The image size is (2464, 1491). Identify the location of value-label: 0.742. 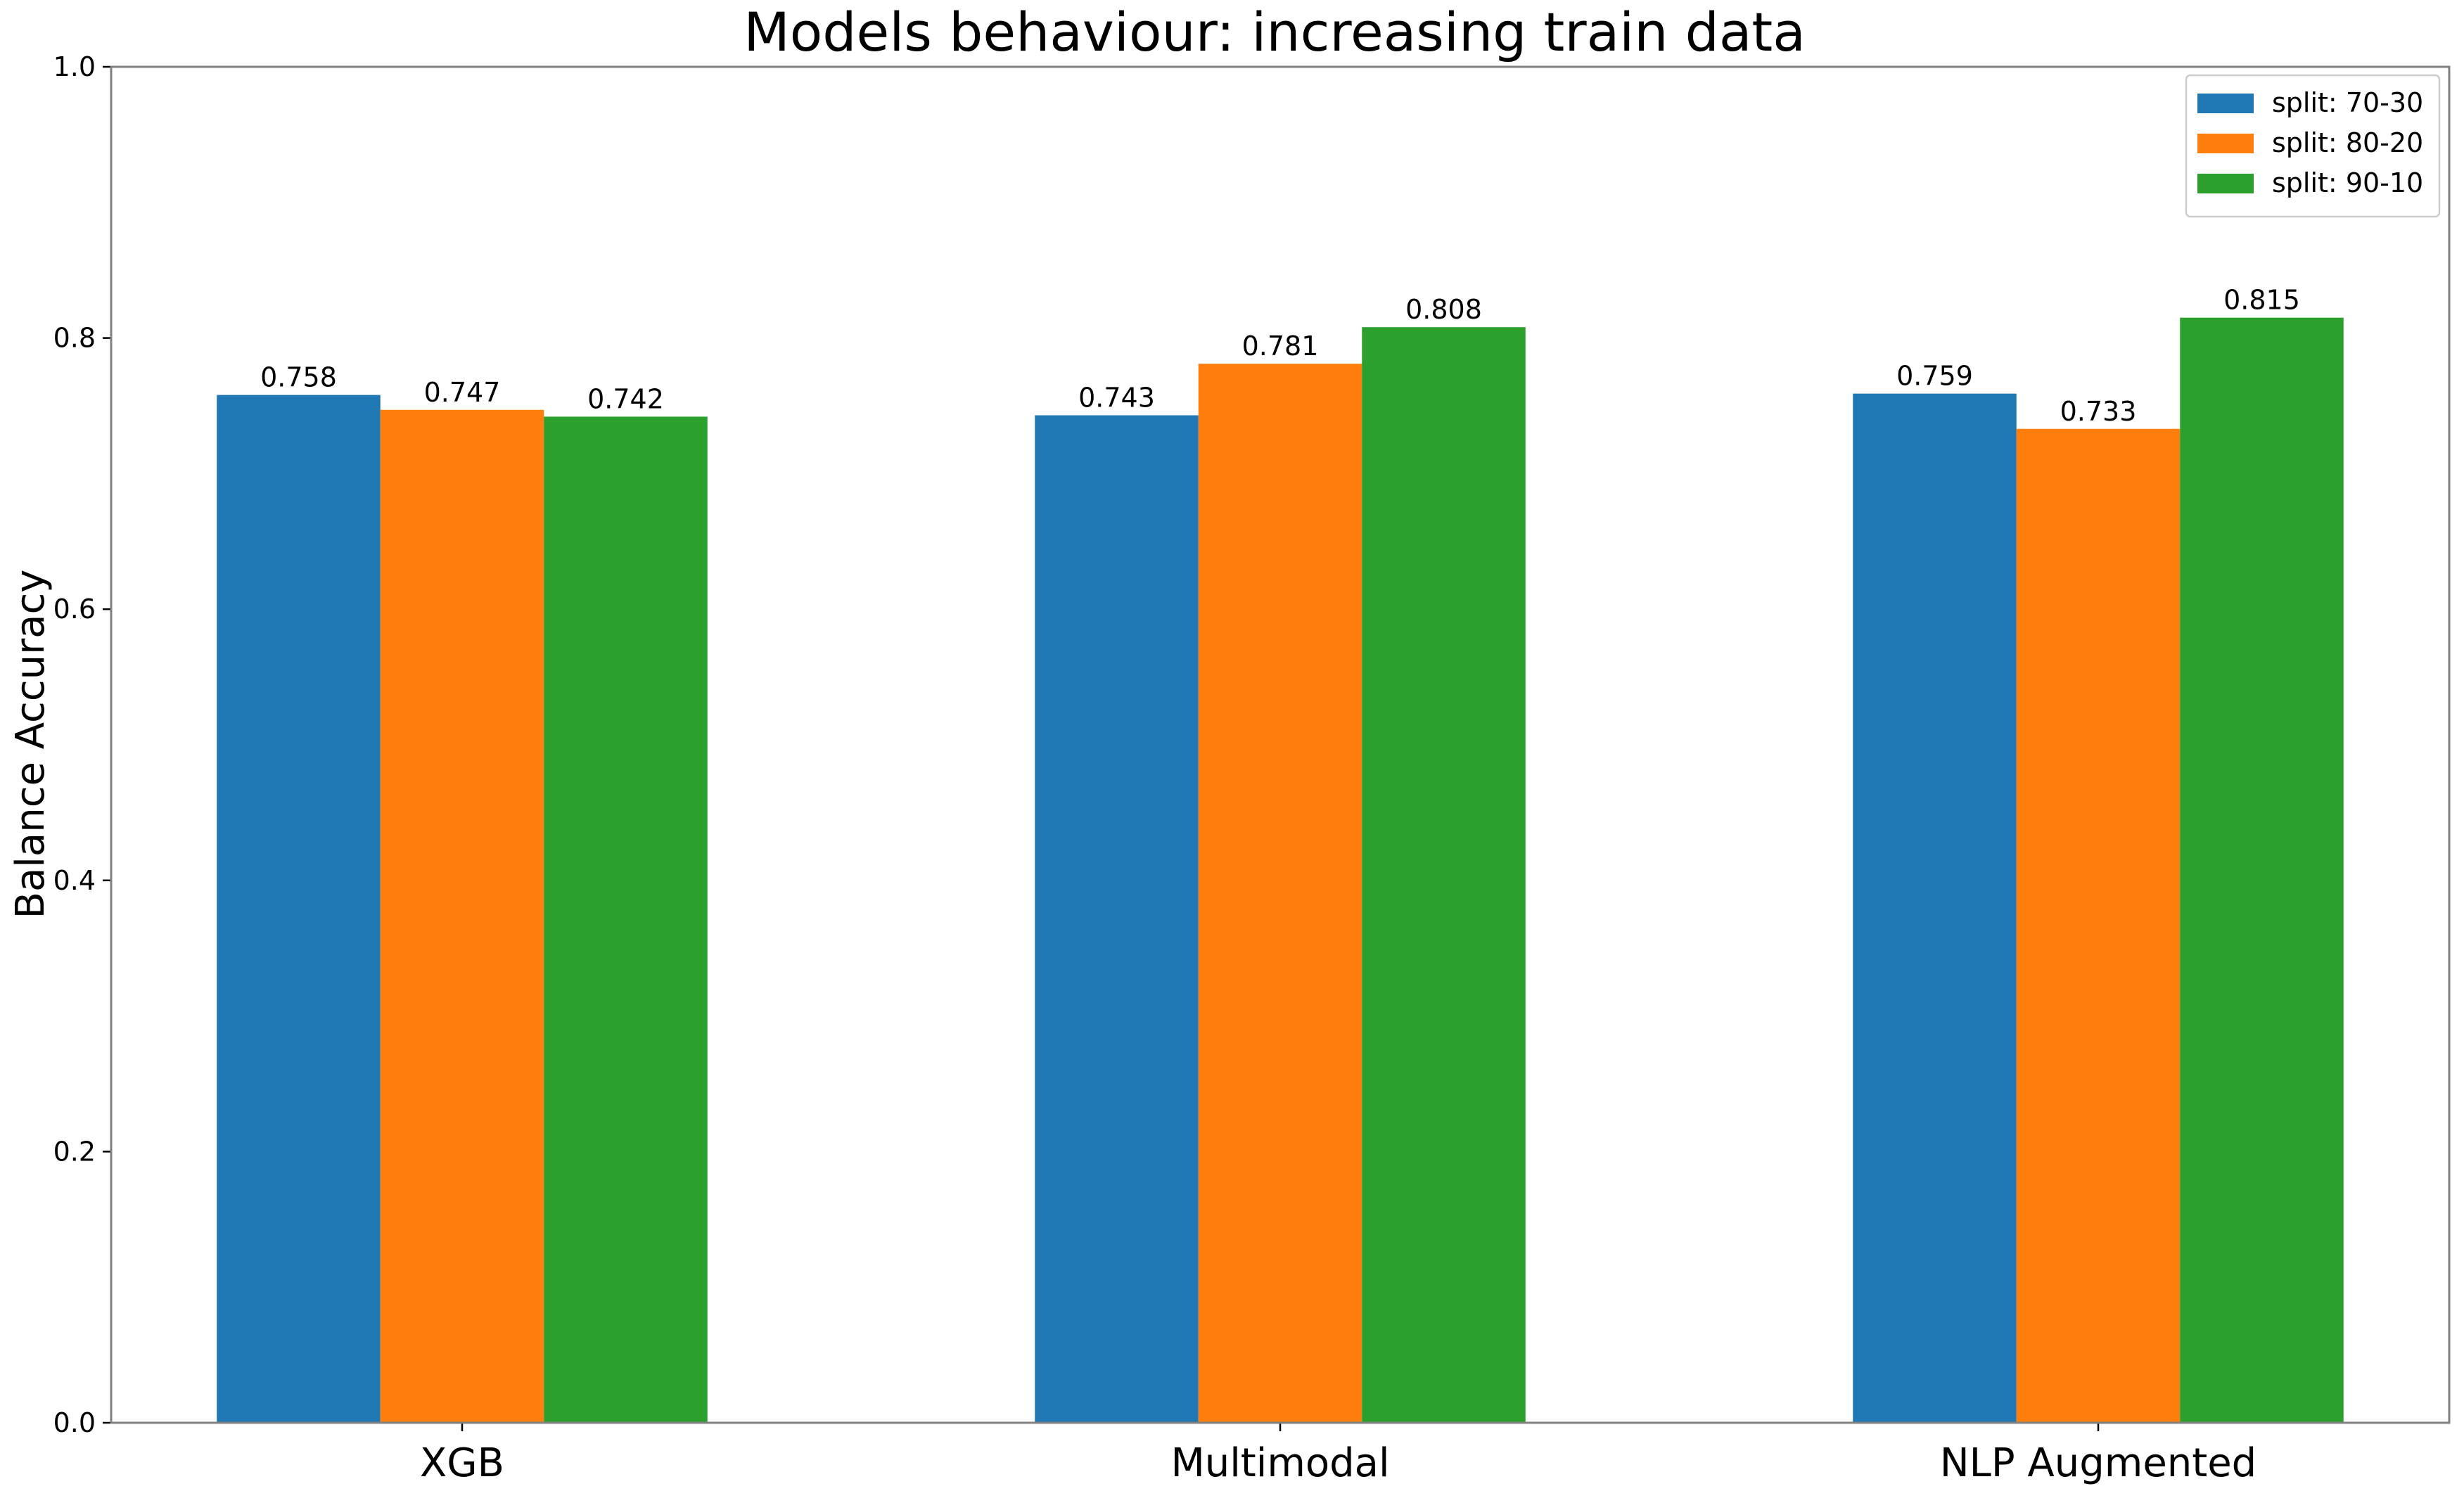
(625, 399).